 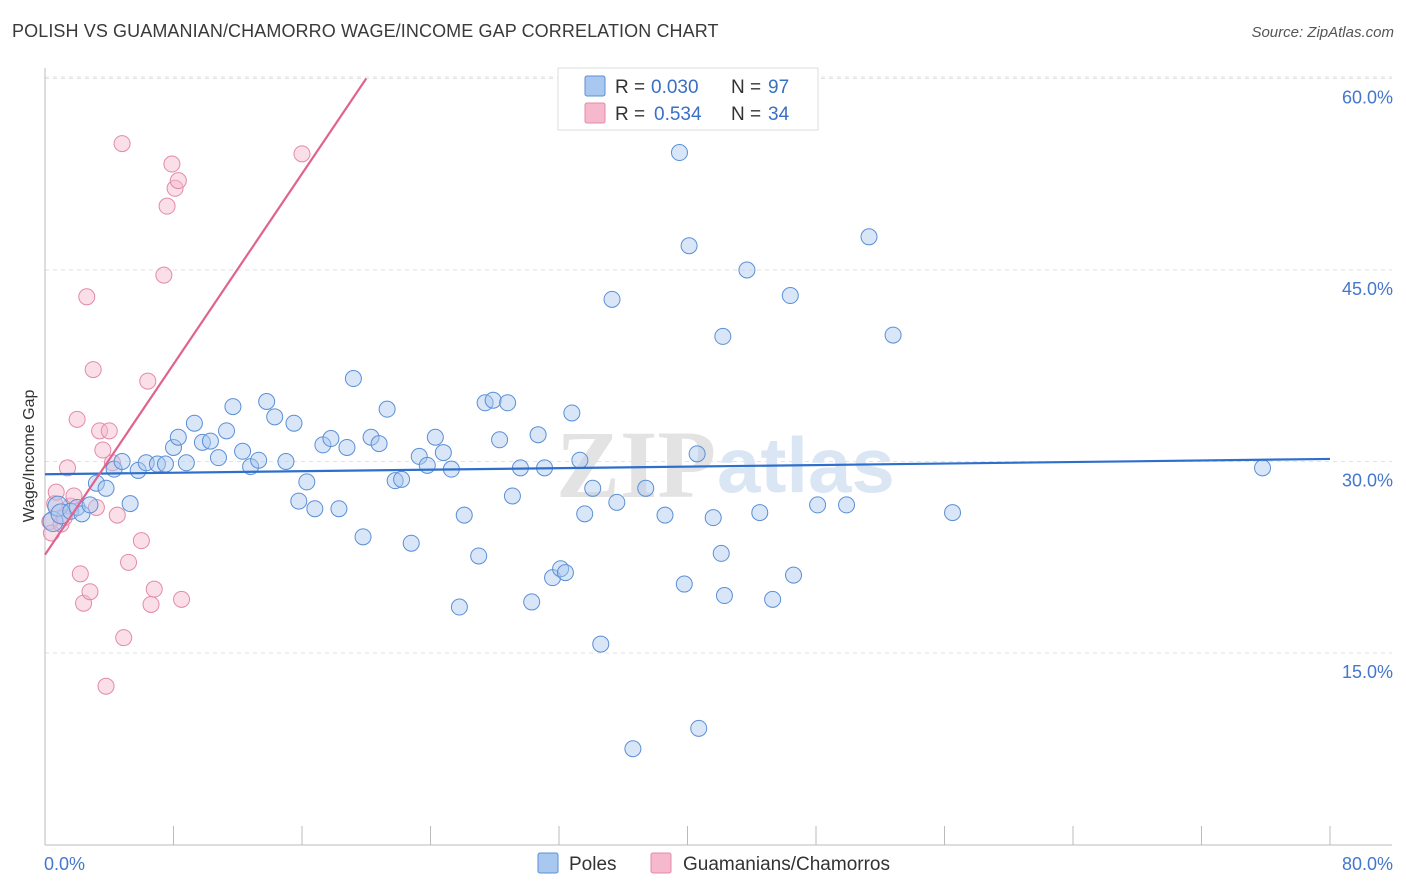 I want to click on bottom-legend: Poles Guamanians/Chamorros, so click(x=713, y=863).